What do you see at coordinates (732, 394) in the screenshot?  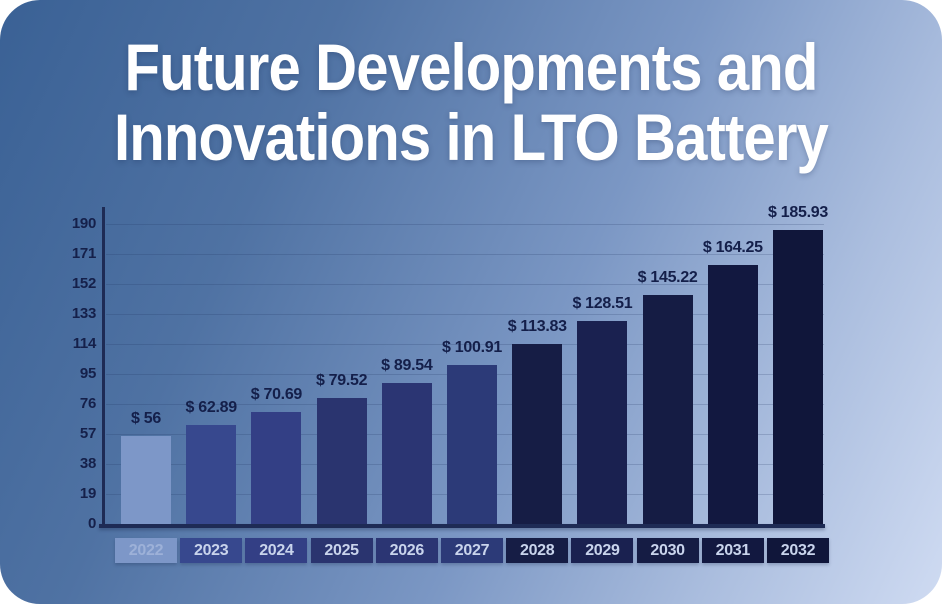 I see `bar-2031` at bounding box center [732, 394].